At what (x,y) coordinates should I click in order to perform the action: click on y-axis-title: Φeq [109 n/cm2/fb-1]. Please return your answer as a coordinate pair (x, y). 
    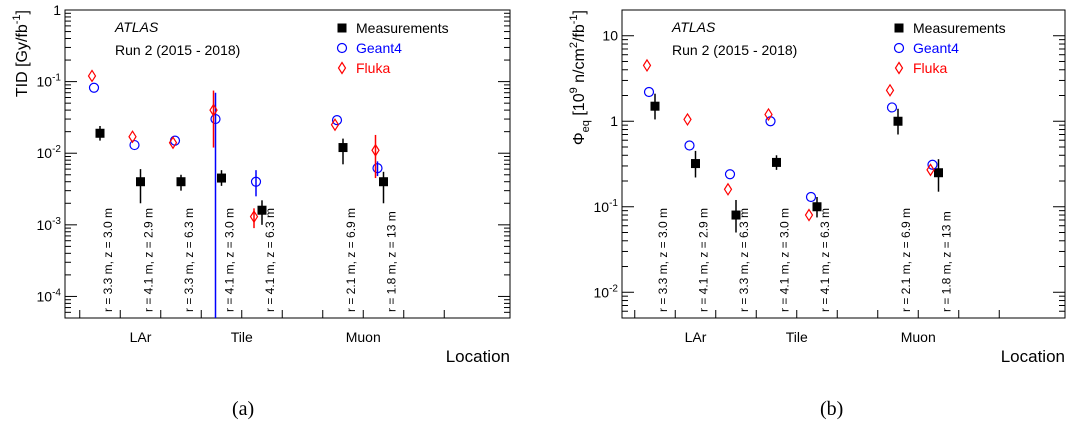
    Looking at the image, I should click on (580, 77).